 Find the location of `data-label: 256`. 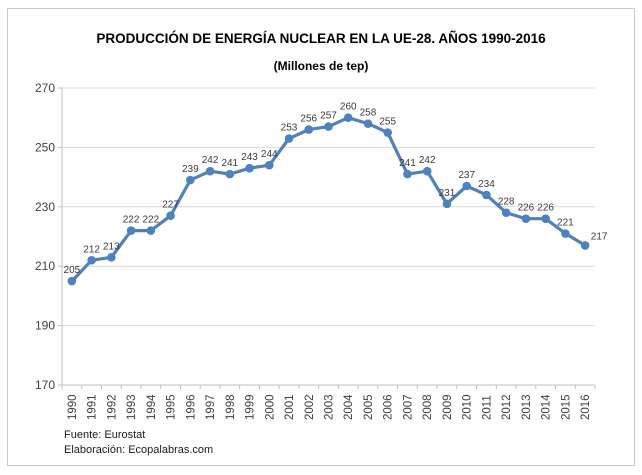

data-label: 256 is located at coordinates (308, 119).